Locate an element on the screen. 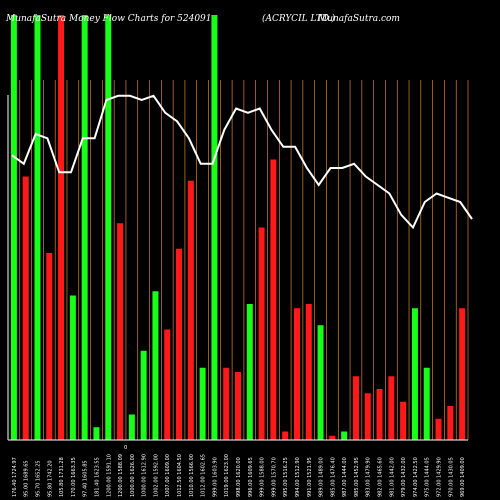 This screenshot has height=500, width=500. x-tick-label: 1000.00 1612.90 is located at coordinates (145, 475).